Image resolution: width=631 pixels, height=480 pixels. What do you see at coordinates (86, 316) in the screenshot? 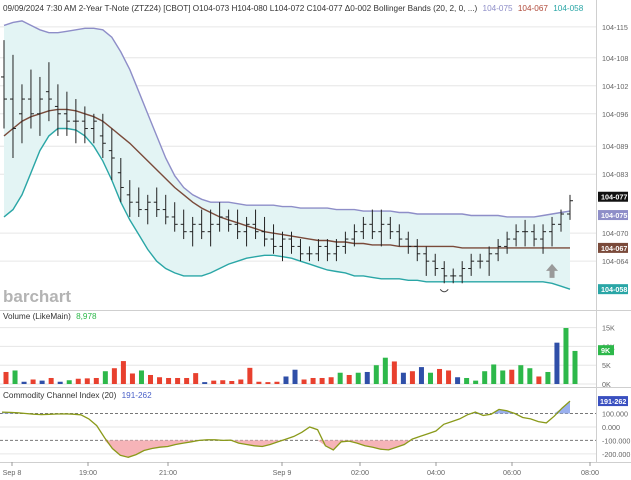
I see `volume-last-value: 8,978` at bounding box center [86, 316].